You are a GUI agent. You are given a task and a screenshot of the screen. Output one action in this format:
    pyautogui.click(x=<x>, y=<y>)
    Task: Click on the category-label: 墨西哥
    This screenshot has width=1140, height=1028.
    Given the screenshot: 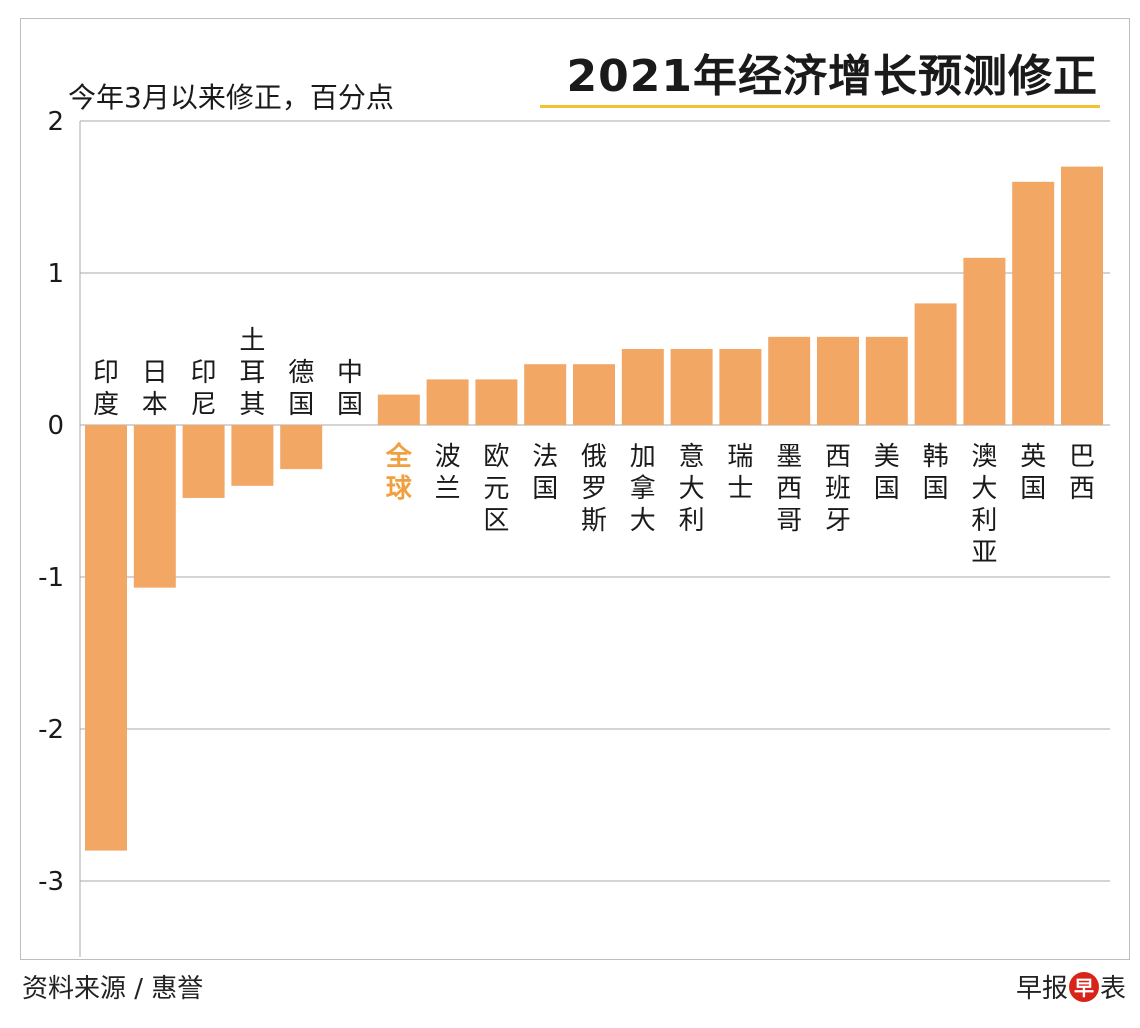 What is the action you would take?
    pyautogui.click(x=789, y=489)
    